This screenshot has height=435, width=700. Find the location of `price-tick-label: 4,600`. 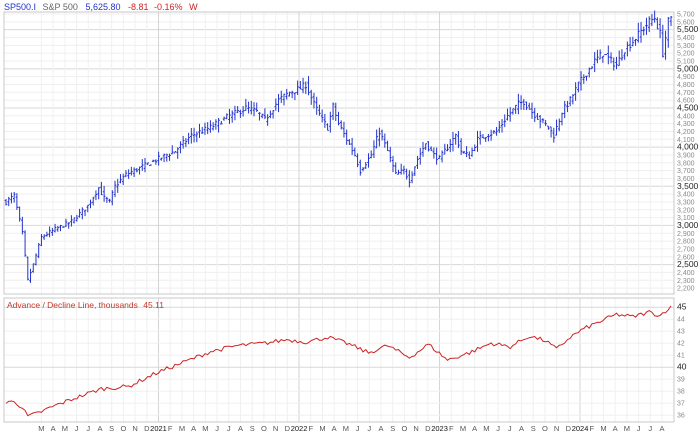

price-tick-label: 4,600 is located at coordinates (686, 101).